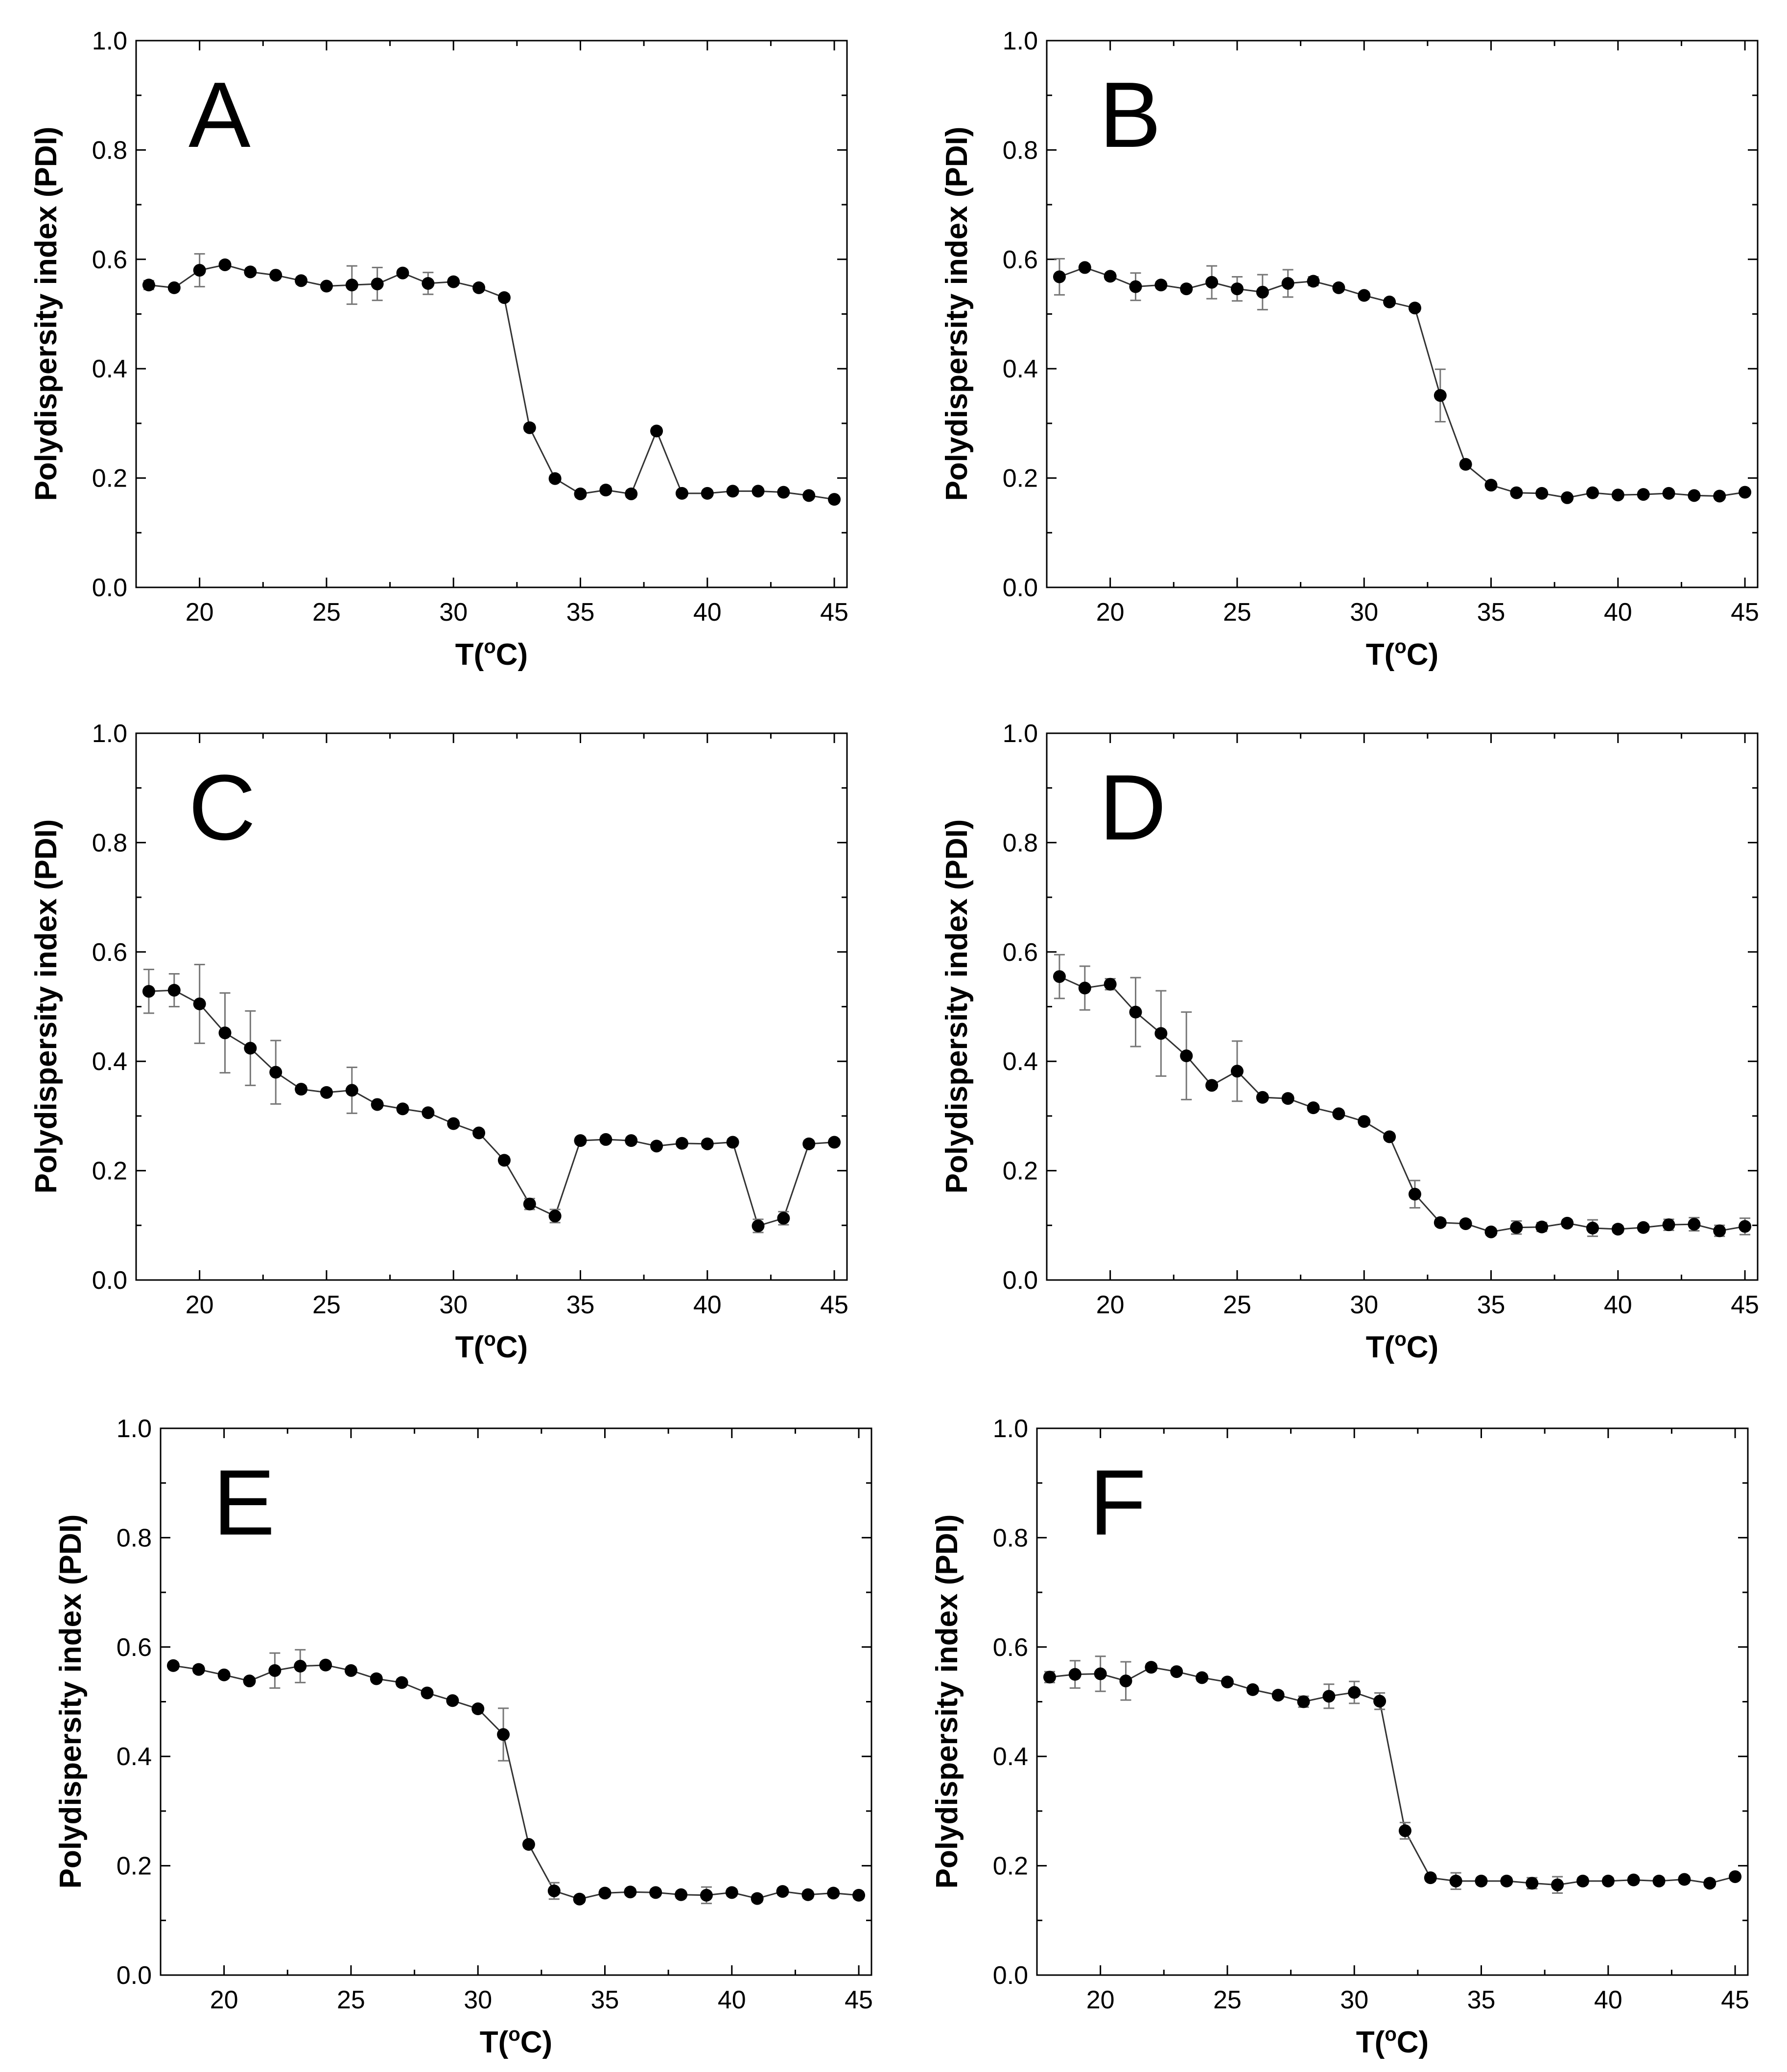  I want to click on x-tick-label: 25, so click(351, 2000).